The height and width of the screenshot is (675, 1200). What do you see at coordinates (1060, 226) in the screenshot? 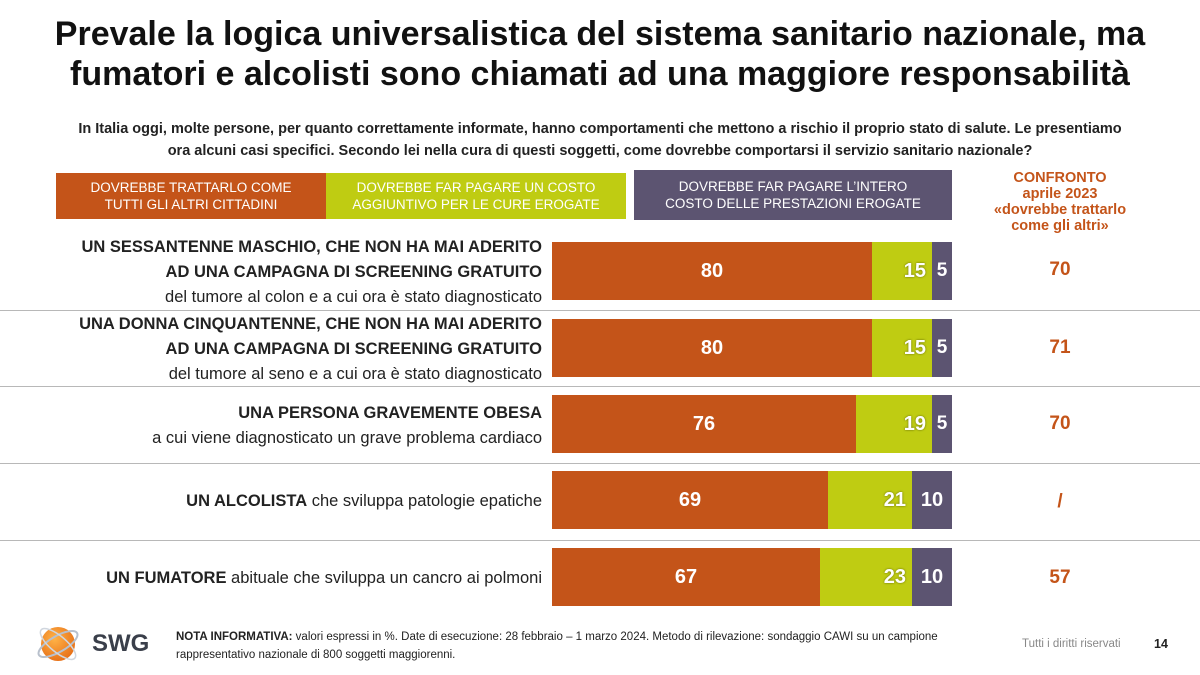
I see `comparison-header-line: come gli altri»` at bounding box center [1060, 226].